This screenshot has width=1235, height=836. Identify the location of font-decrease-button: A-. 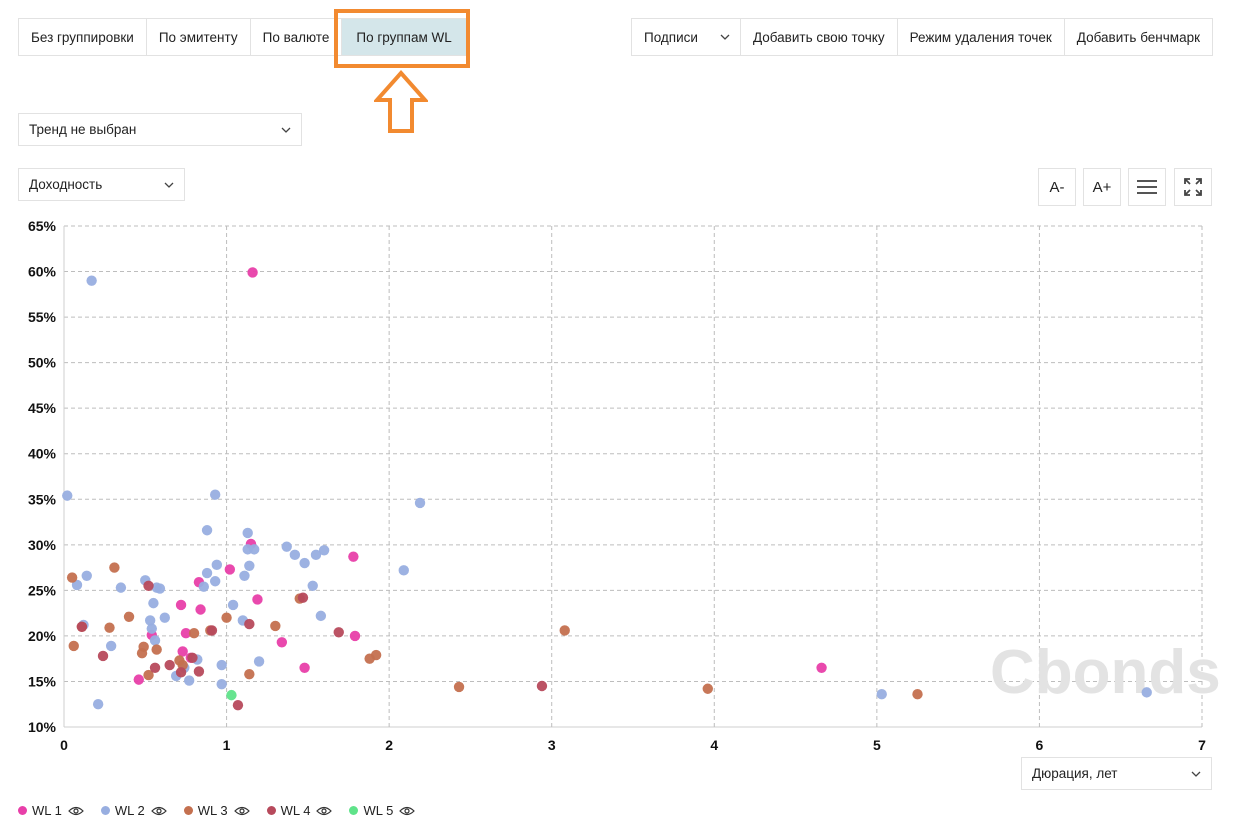
(1057, 187).